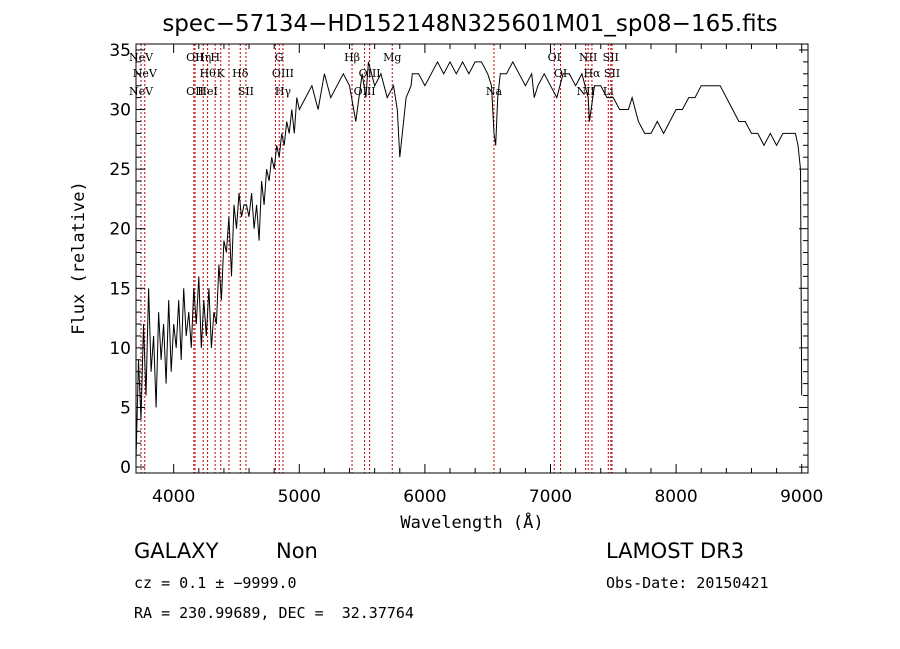 This screenshot has height=649, width=900. What do you see at coordinates (120, 289) in the screenshot?
I see `y-tick-label: 15` at bounding box center [120, 289].